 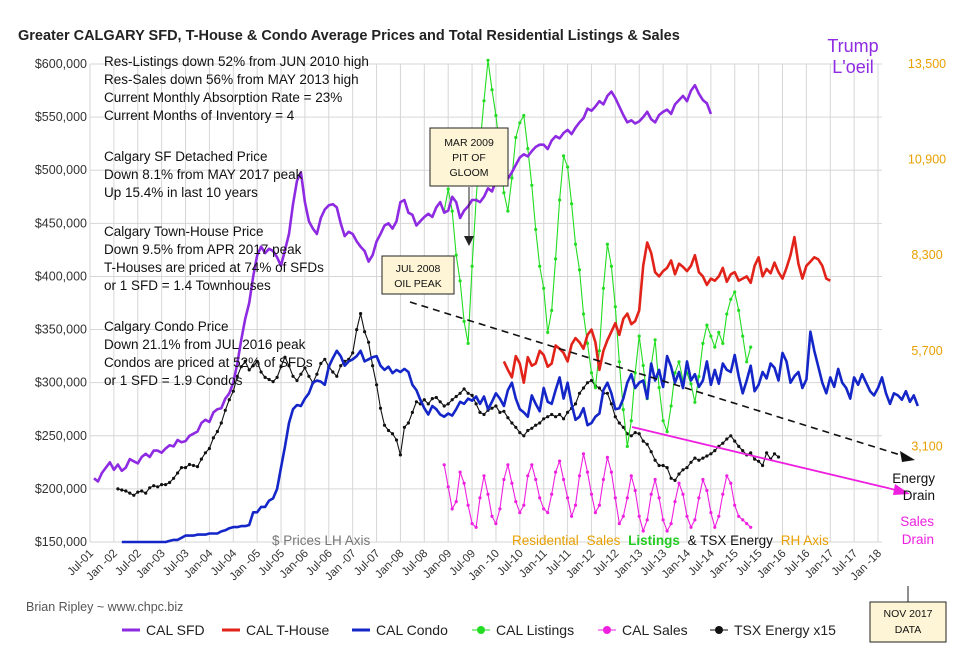 What do you see at coordinates (719, 630) in the screenshot?
I see `legend-swatch` at bounding box center [719, 630].